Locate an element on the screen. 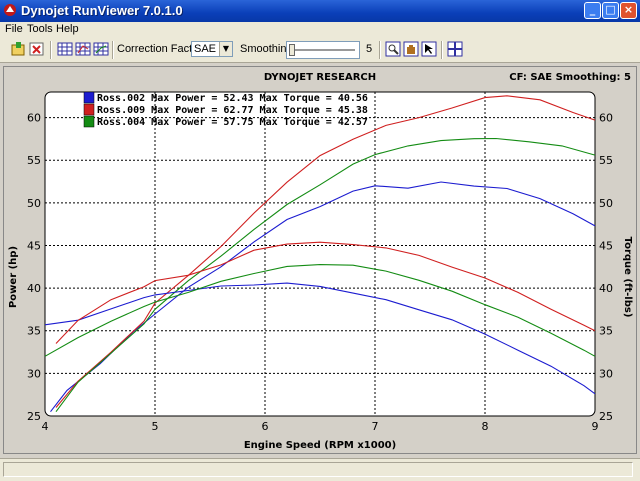 This screenshot has height=481, width=640. toolbar: Correction Factor: SAE ▼ Smoothing: 5 is located at coordinates (320, 50).